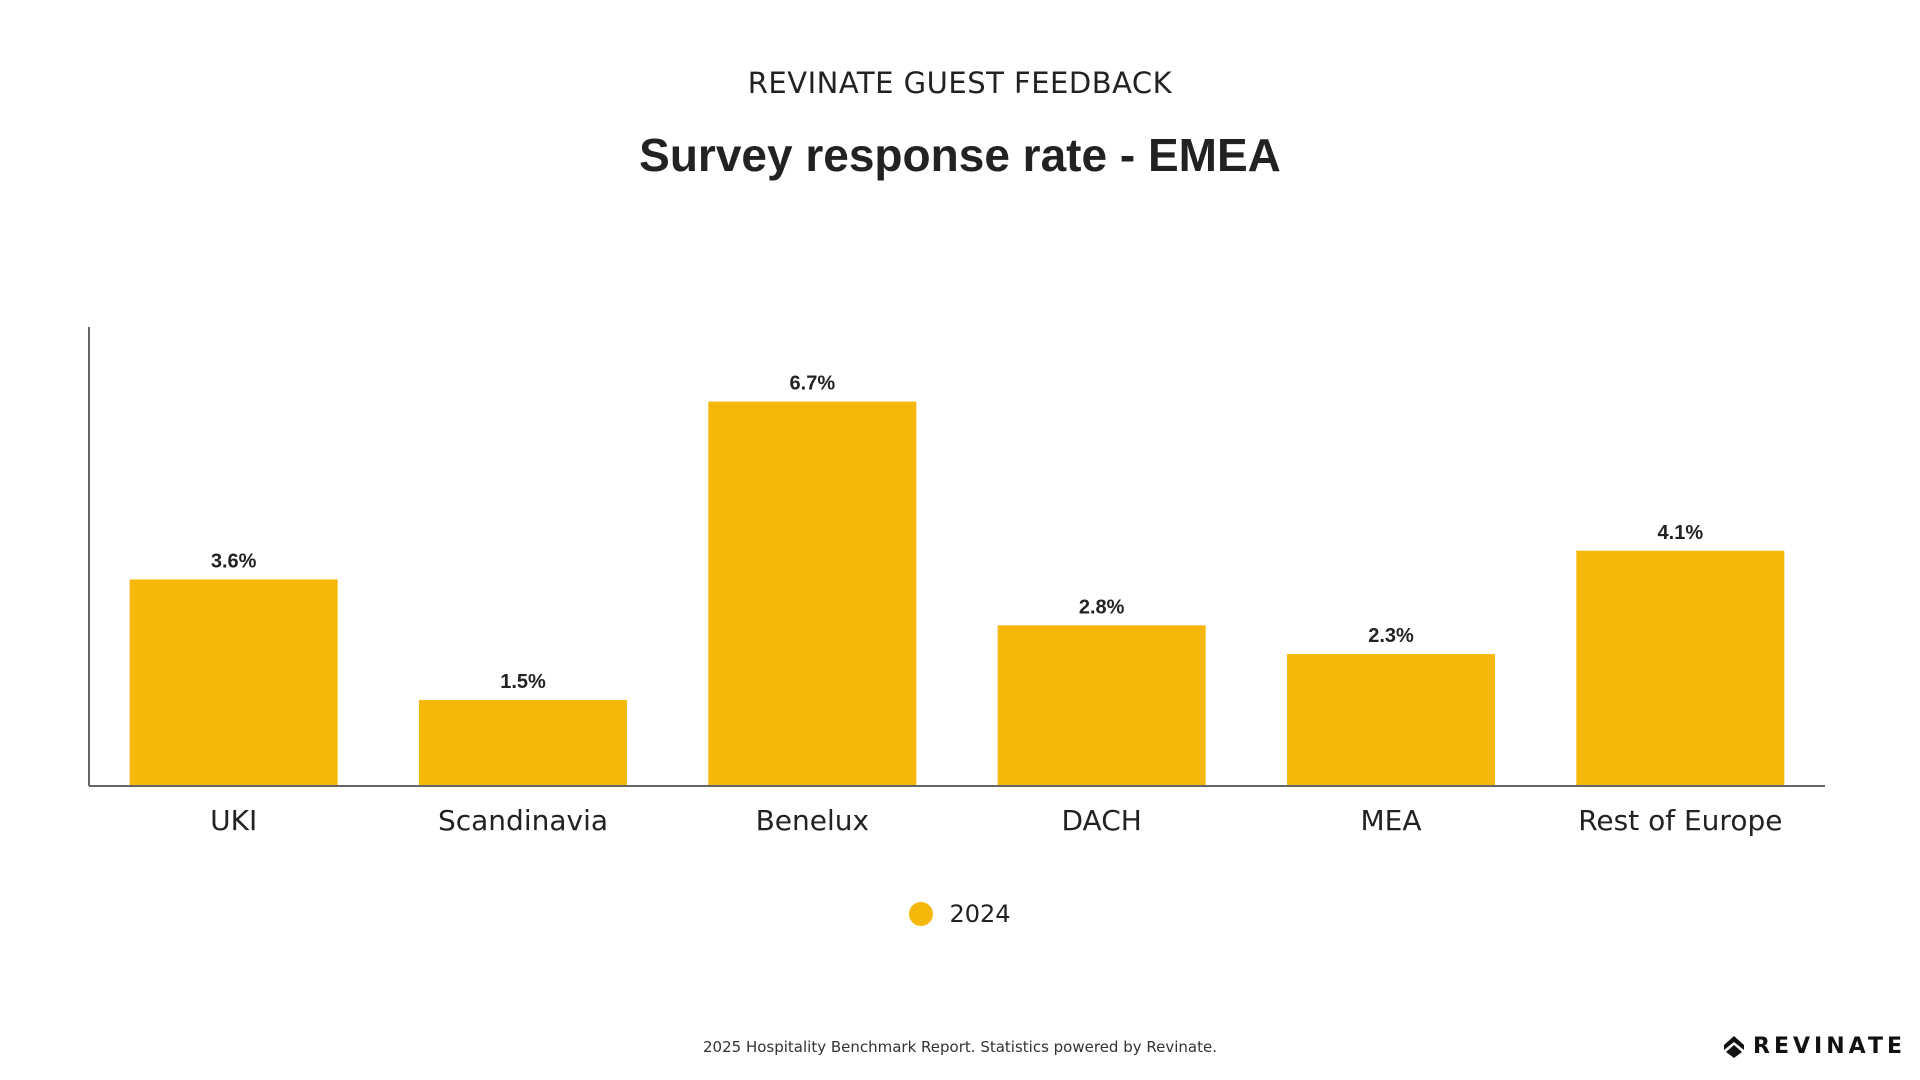 Image resolution: width=1920 pixels, height=1080 pixels. Describe the element at coordinates (1734, 1046) in the screenshot. I see `revinate-logo-icon` at that location.